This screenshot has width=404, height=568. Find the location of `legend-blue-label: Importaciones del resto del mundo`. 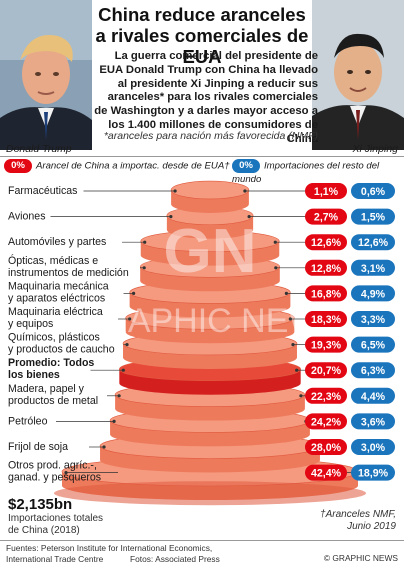

legend-blue-label: Importaciones del resto del mundo is located at coordinates (306, 172).